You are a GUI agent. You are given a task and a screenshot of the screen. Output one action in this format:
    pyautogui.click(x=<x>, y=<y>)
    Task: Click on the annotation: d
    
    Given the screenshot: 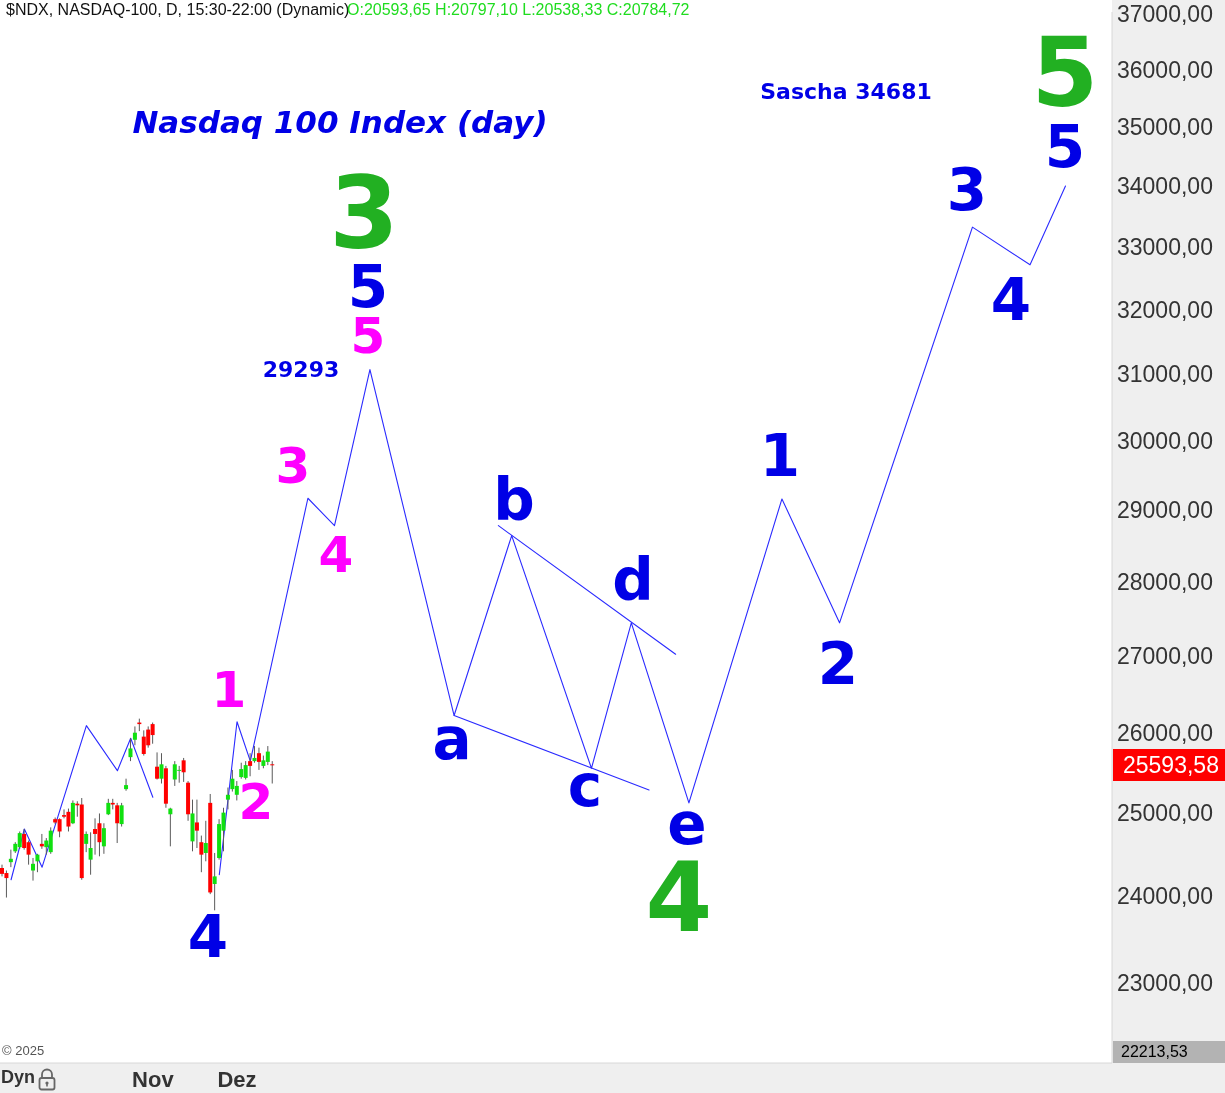 What is the action you would take?
    pyautogui.click(x=633, y=580)
    